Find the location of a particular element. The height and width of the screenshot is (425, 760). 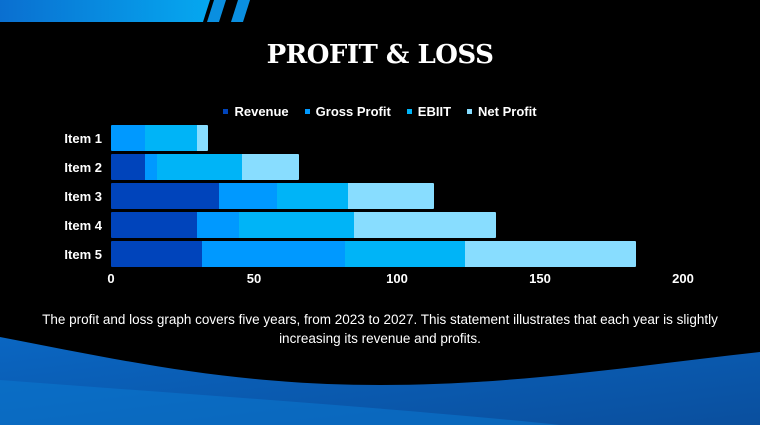

legend-item-revenue: Revenue is located at coordinates (256, 111).